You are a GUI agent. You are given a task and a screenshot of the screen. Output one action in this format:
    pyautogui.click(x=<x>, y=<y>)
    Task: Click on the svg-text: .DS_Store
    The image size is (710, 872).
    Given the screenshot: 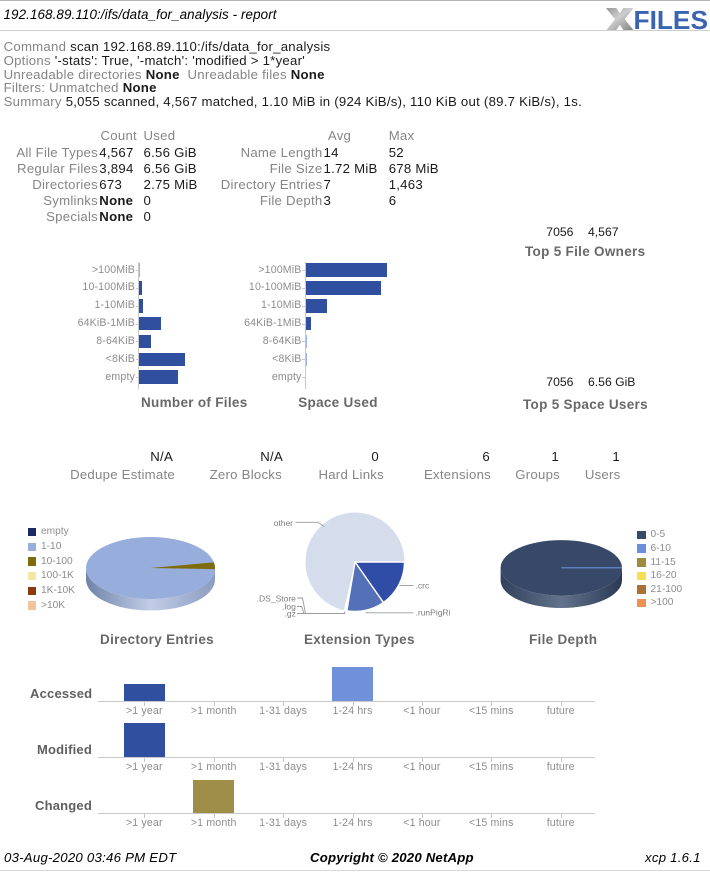 What is the action you would take?
    pyautogui.click(x=276, y=598)
    